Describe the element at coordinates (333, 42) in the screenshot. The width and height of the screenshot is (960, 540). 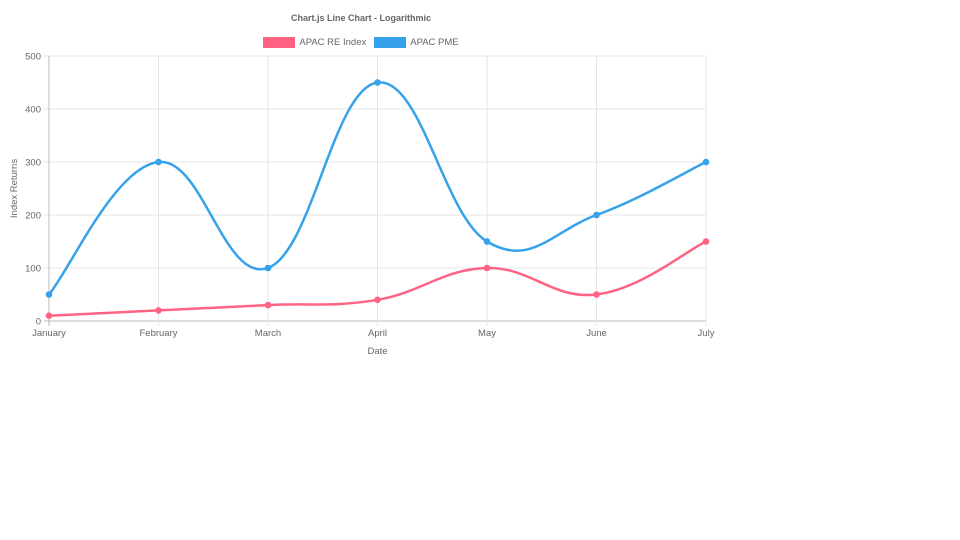
I see `legend-label-re-index: APAC RE Index` at that location.